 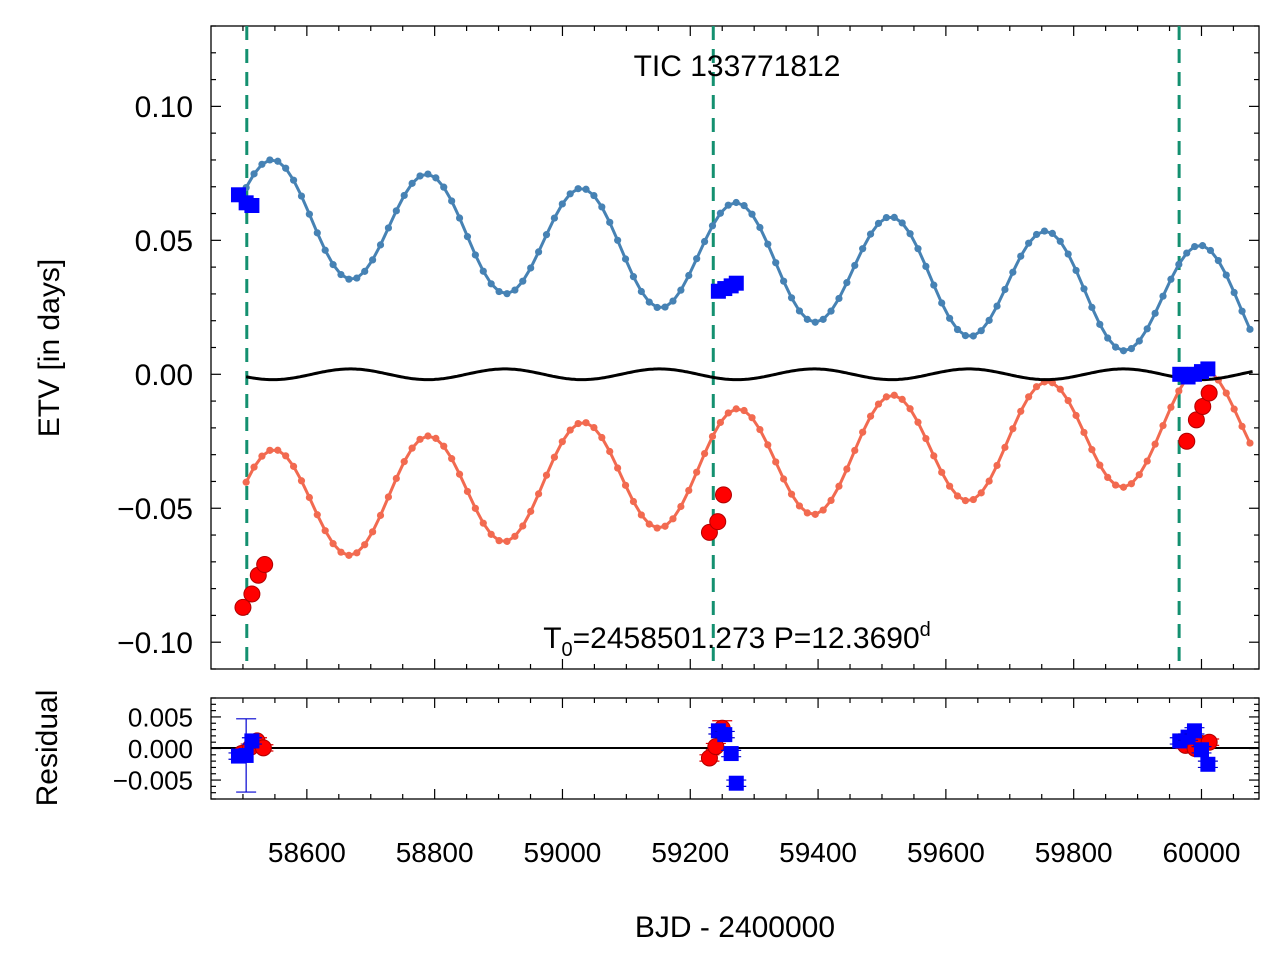 What do you see at coordinates (164, 107) in the screenshot?
I see `y-tick-label: 0.10` at bounding box center [164, 107].